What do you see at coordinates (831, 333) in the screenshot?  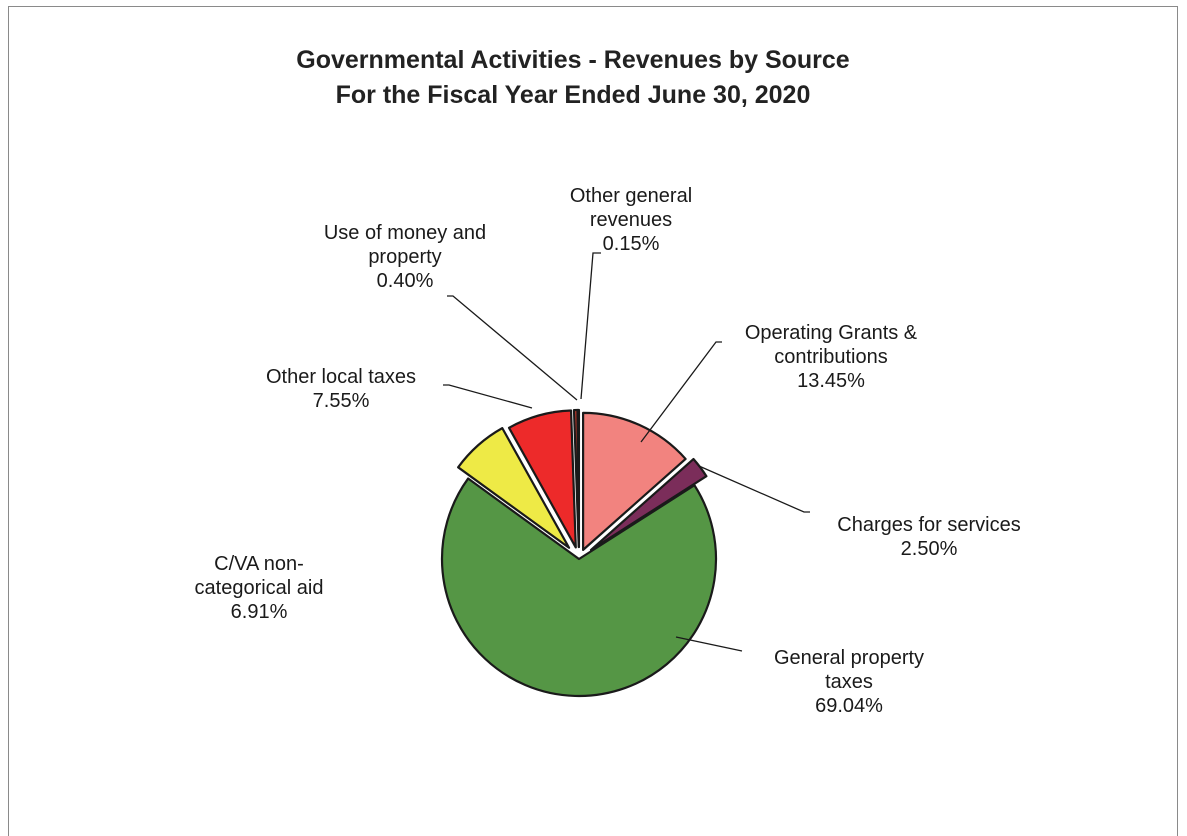 I see `slice-name-line: Operating Grants &` at bounding box center [831, 333].